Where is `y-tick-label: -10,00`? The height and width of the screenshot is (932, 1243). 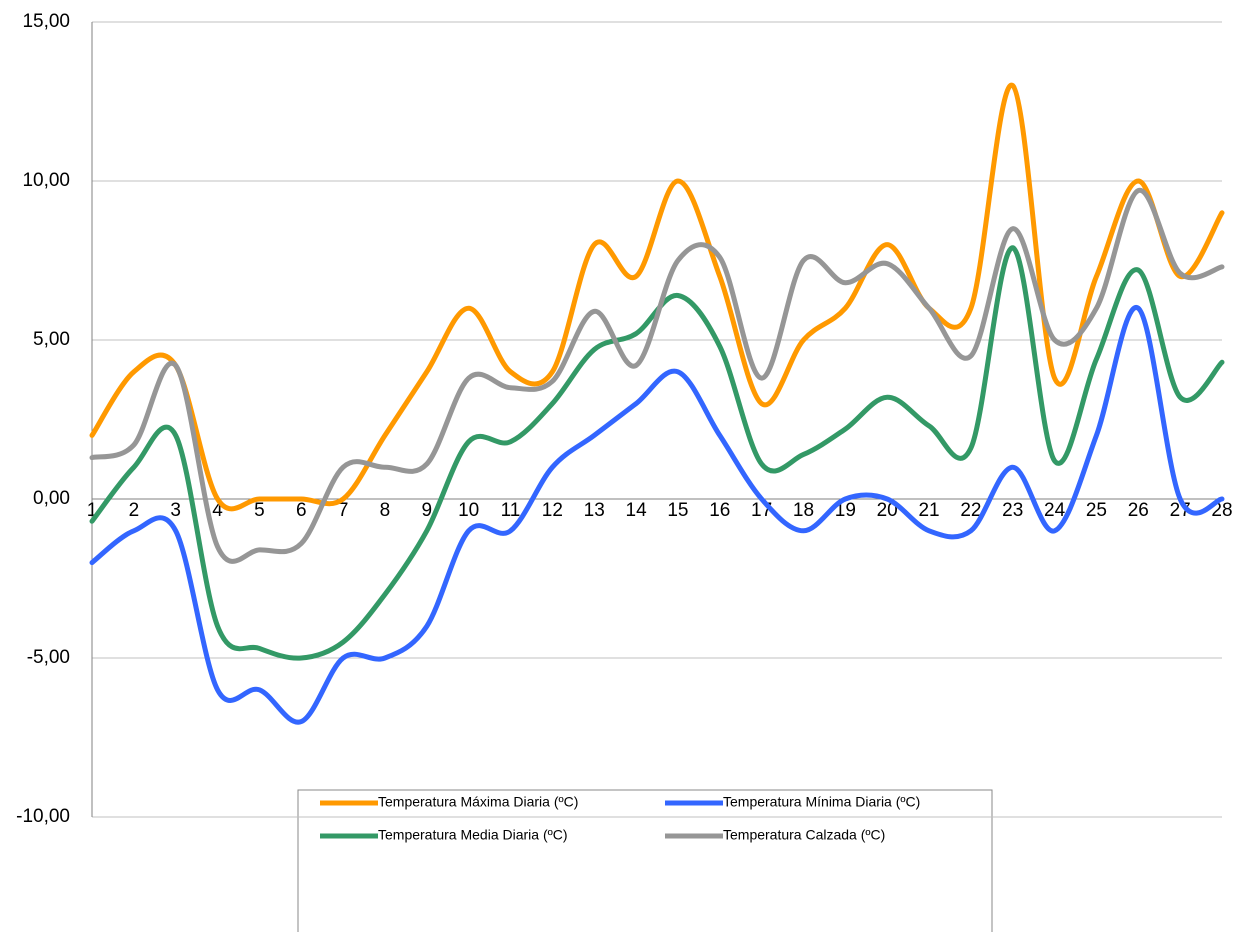 y-tick-label: -10,00 is located at coordinates (43, 816).